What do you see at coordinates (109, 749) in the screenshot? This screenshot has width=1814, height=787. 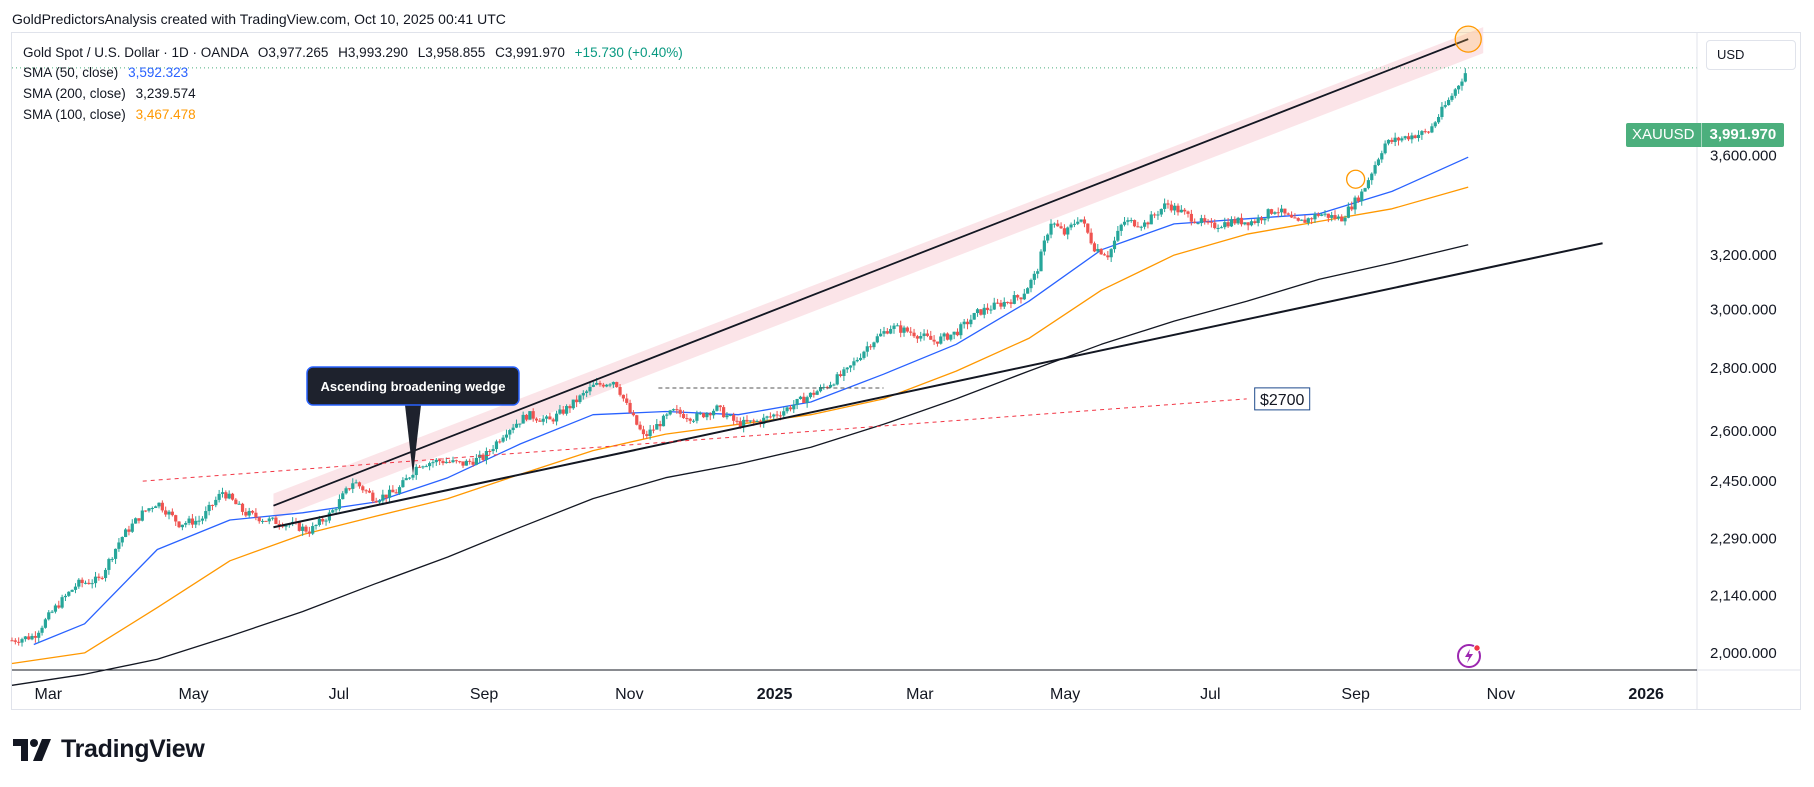 I see `tradingview-logo: TradingView` at bounding box center [109, 749].